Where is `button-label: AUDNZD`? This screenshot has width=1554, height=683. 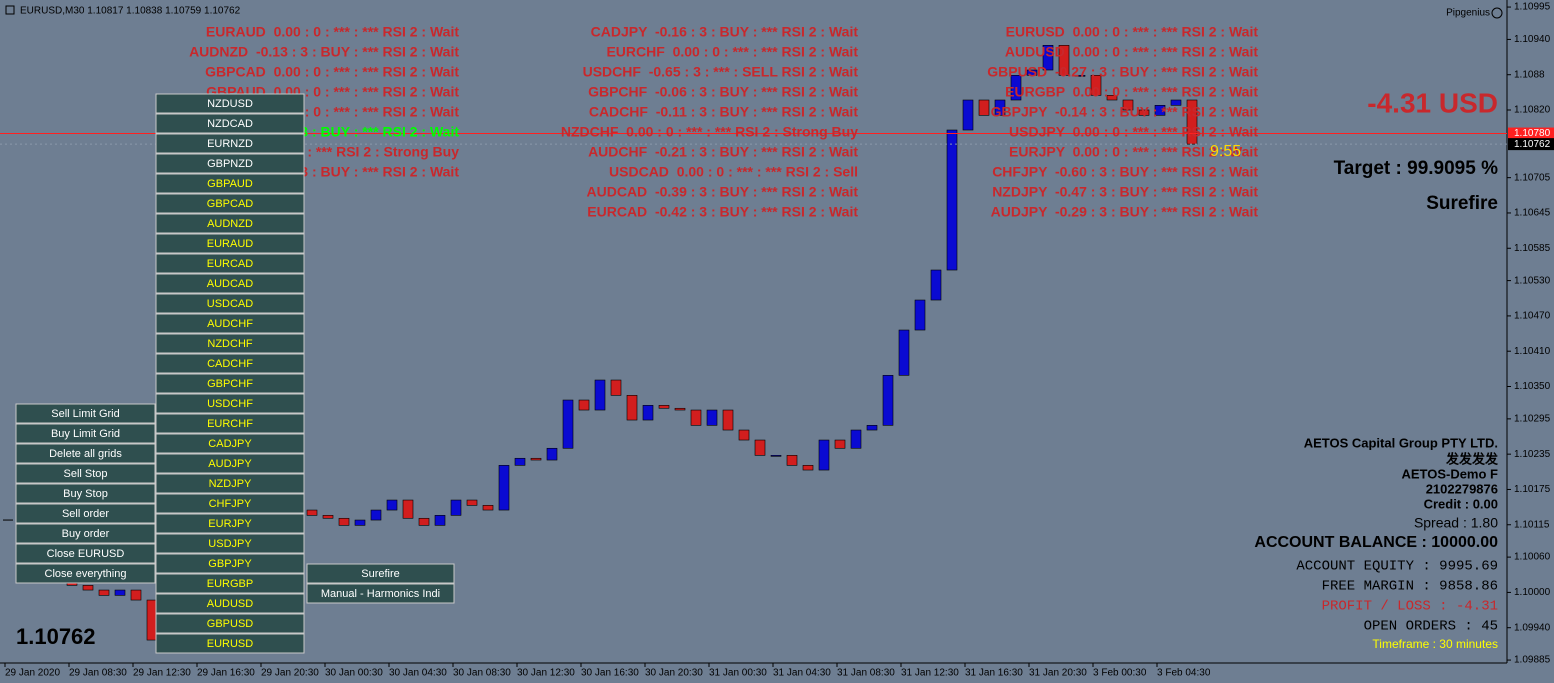 button-label: AUDNZD is located at coordinates (230, 224).